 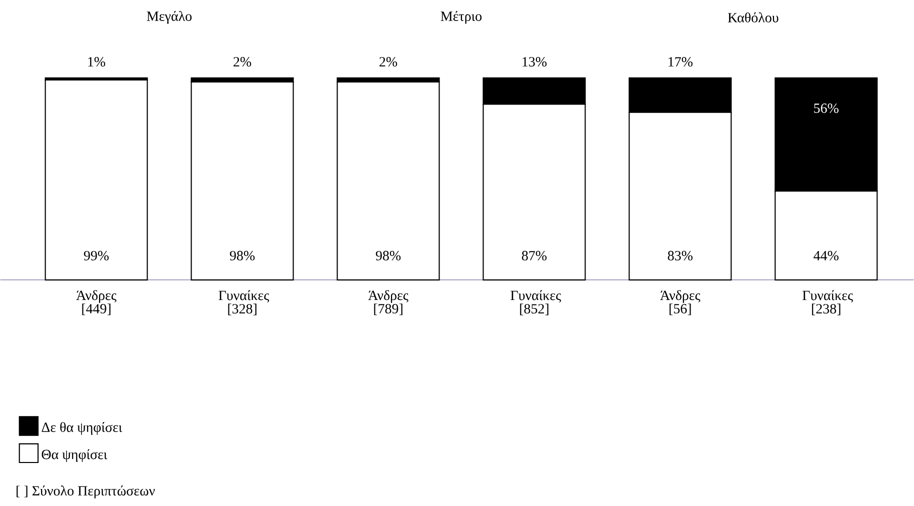 I want to click on legend-label: Δε θα ψηφίσει, so click(x=82, y=428).